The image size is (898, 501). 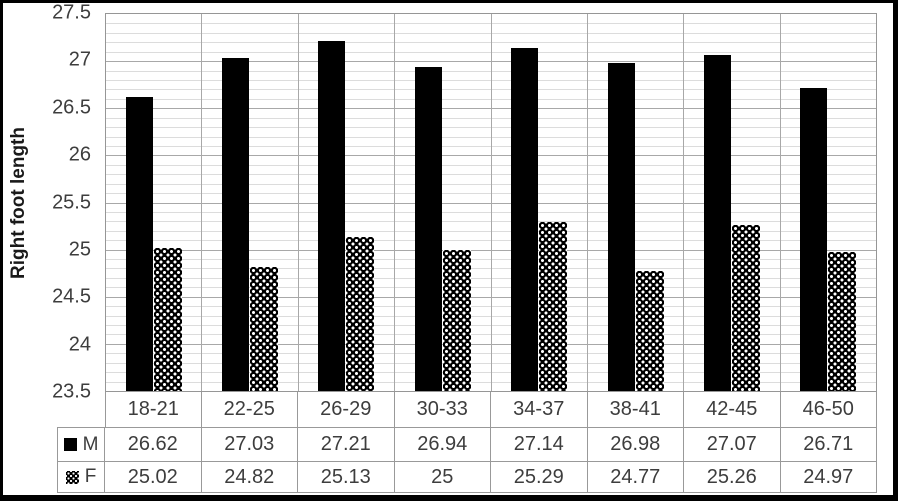 I want to click on legend-cell-f: F, so click(x=81, y=477).